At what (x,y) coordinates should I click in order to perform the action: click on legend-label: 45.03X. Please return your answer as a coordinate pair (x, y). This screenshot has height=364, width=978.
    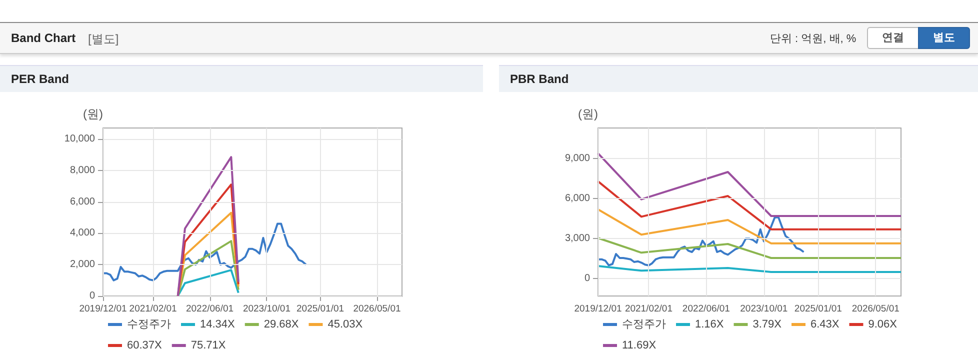
    Looking at the image, I should click on (346, 324).